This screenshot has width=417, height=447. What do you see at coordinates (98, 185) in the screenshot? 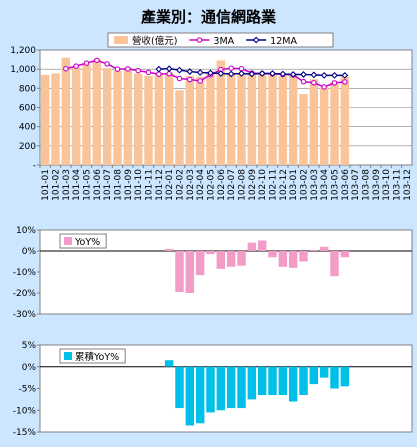
I see `x-tick-label: 101-06` at bounding box center [98, 185].